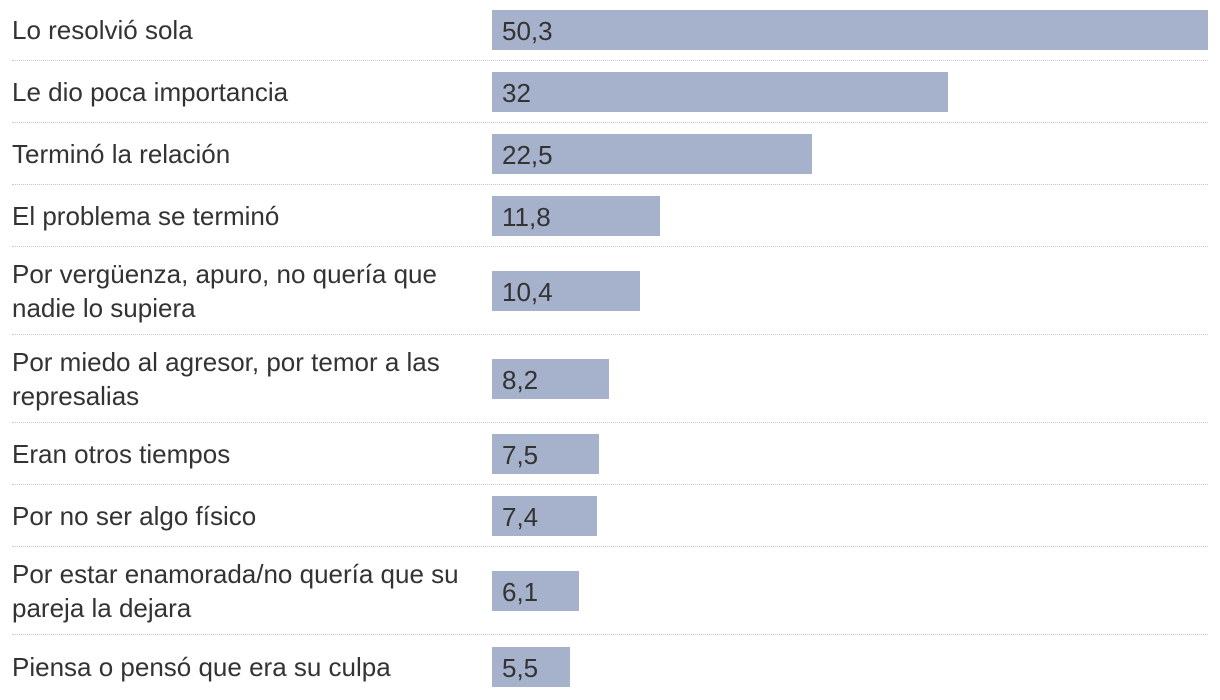 The width and height of the screenshot is (1220, 700). Describe the element at coordinates (201, 666) in the screenshot. I see `category-label: Piensa o pensó que era su culpa` at that location.